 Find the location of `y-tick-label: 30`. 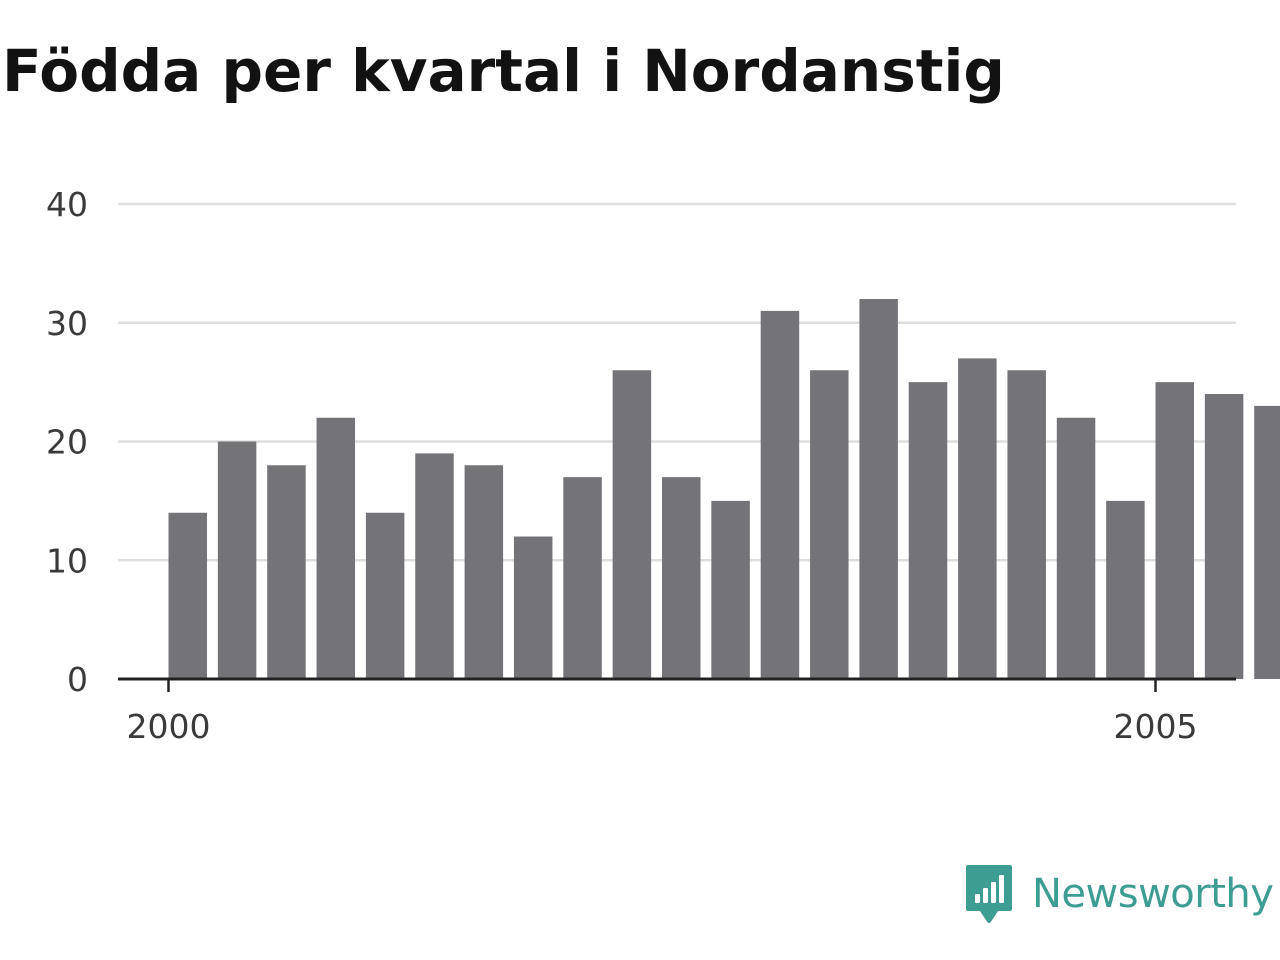

y-tick-label: 30 is located at coordinates (67, 323).